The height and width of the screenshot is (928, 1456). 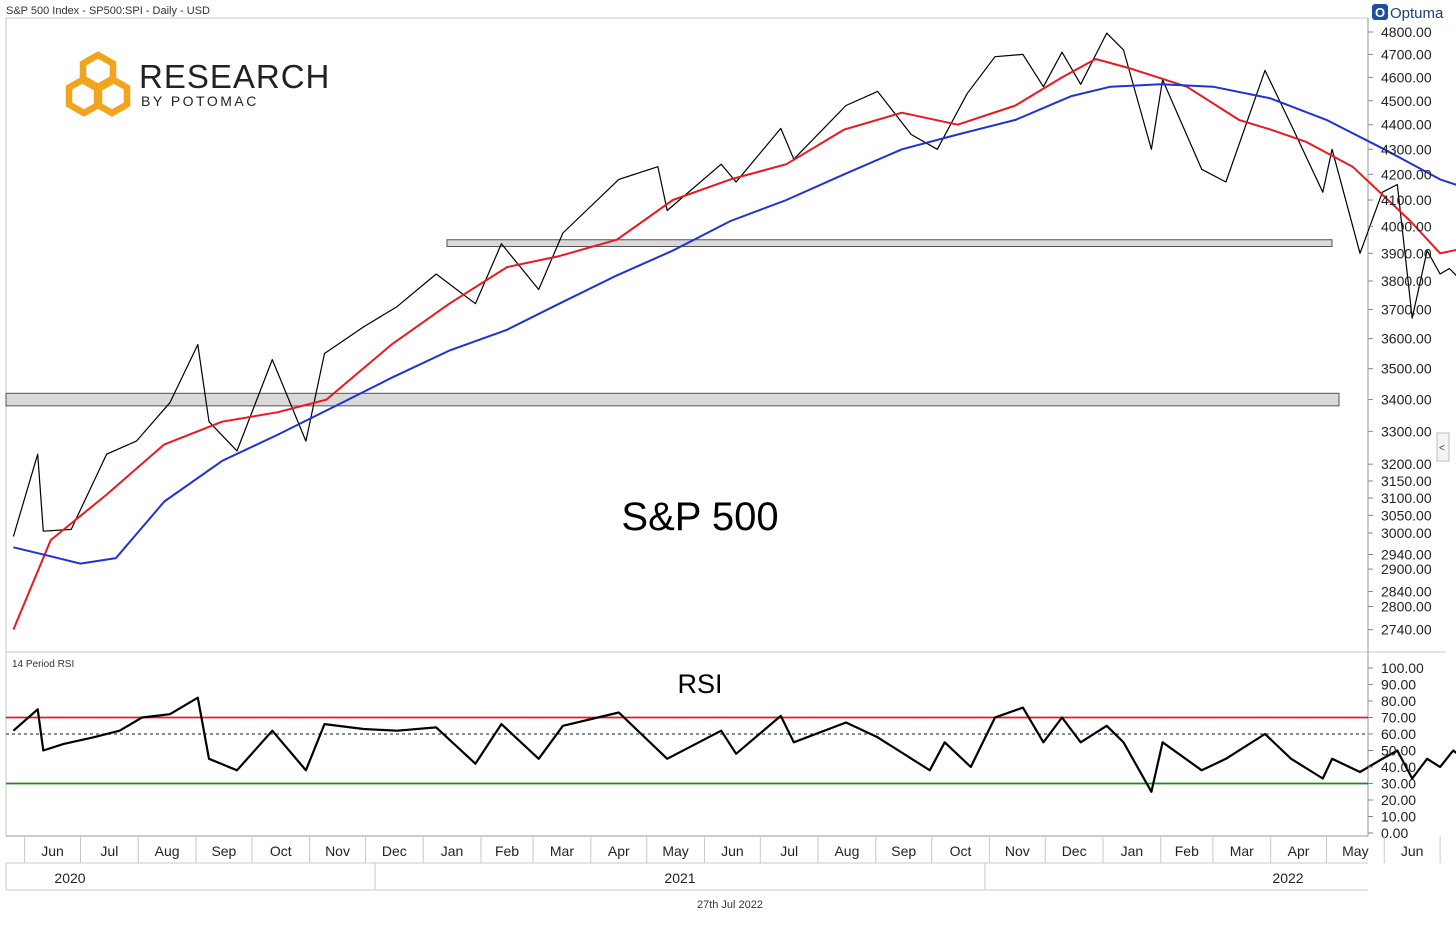 What do you see at coordinates (1398, 800) in the screenshot?
I see `rsi-tick-label: 20.00` at bounding box center [1398, 800].